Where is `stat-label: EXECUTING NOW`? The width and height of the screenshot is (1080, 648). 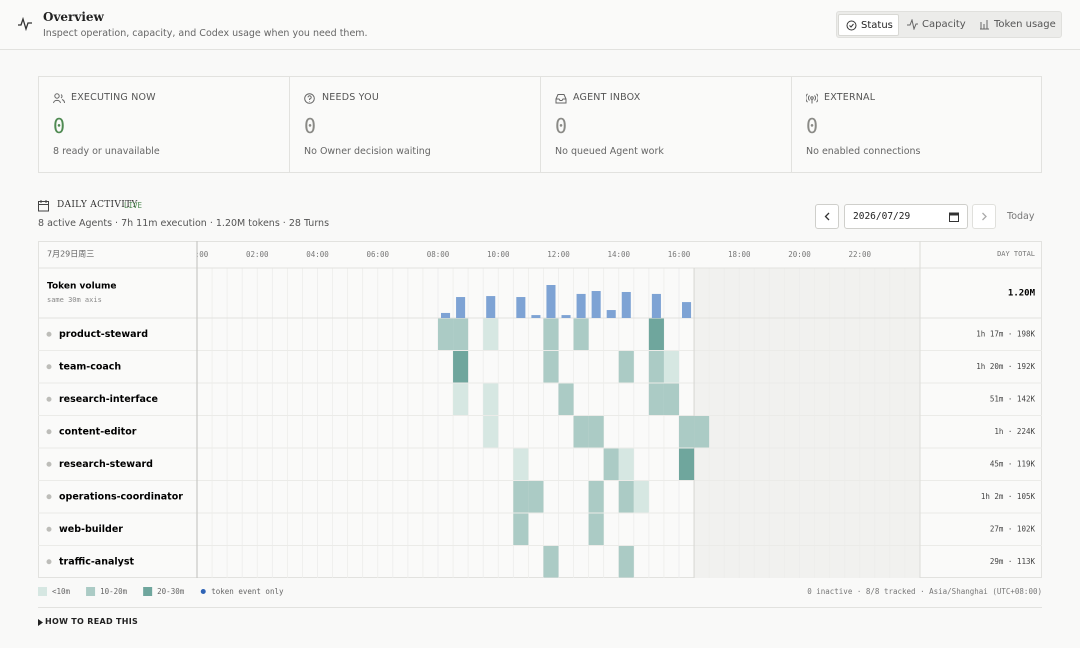
stat-label: EXECUTING NOW is located at coordinates (113, 97).